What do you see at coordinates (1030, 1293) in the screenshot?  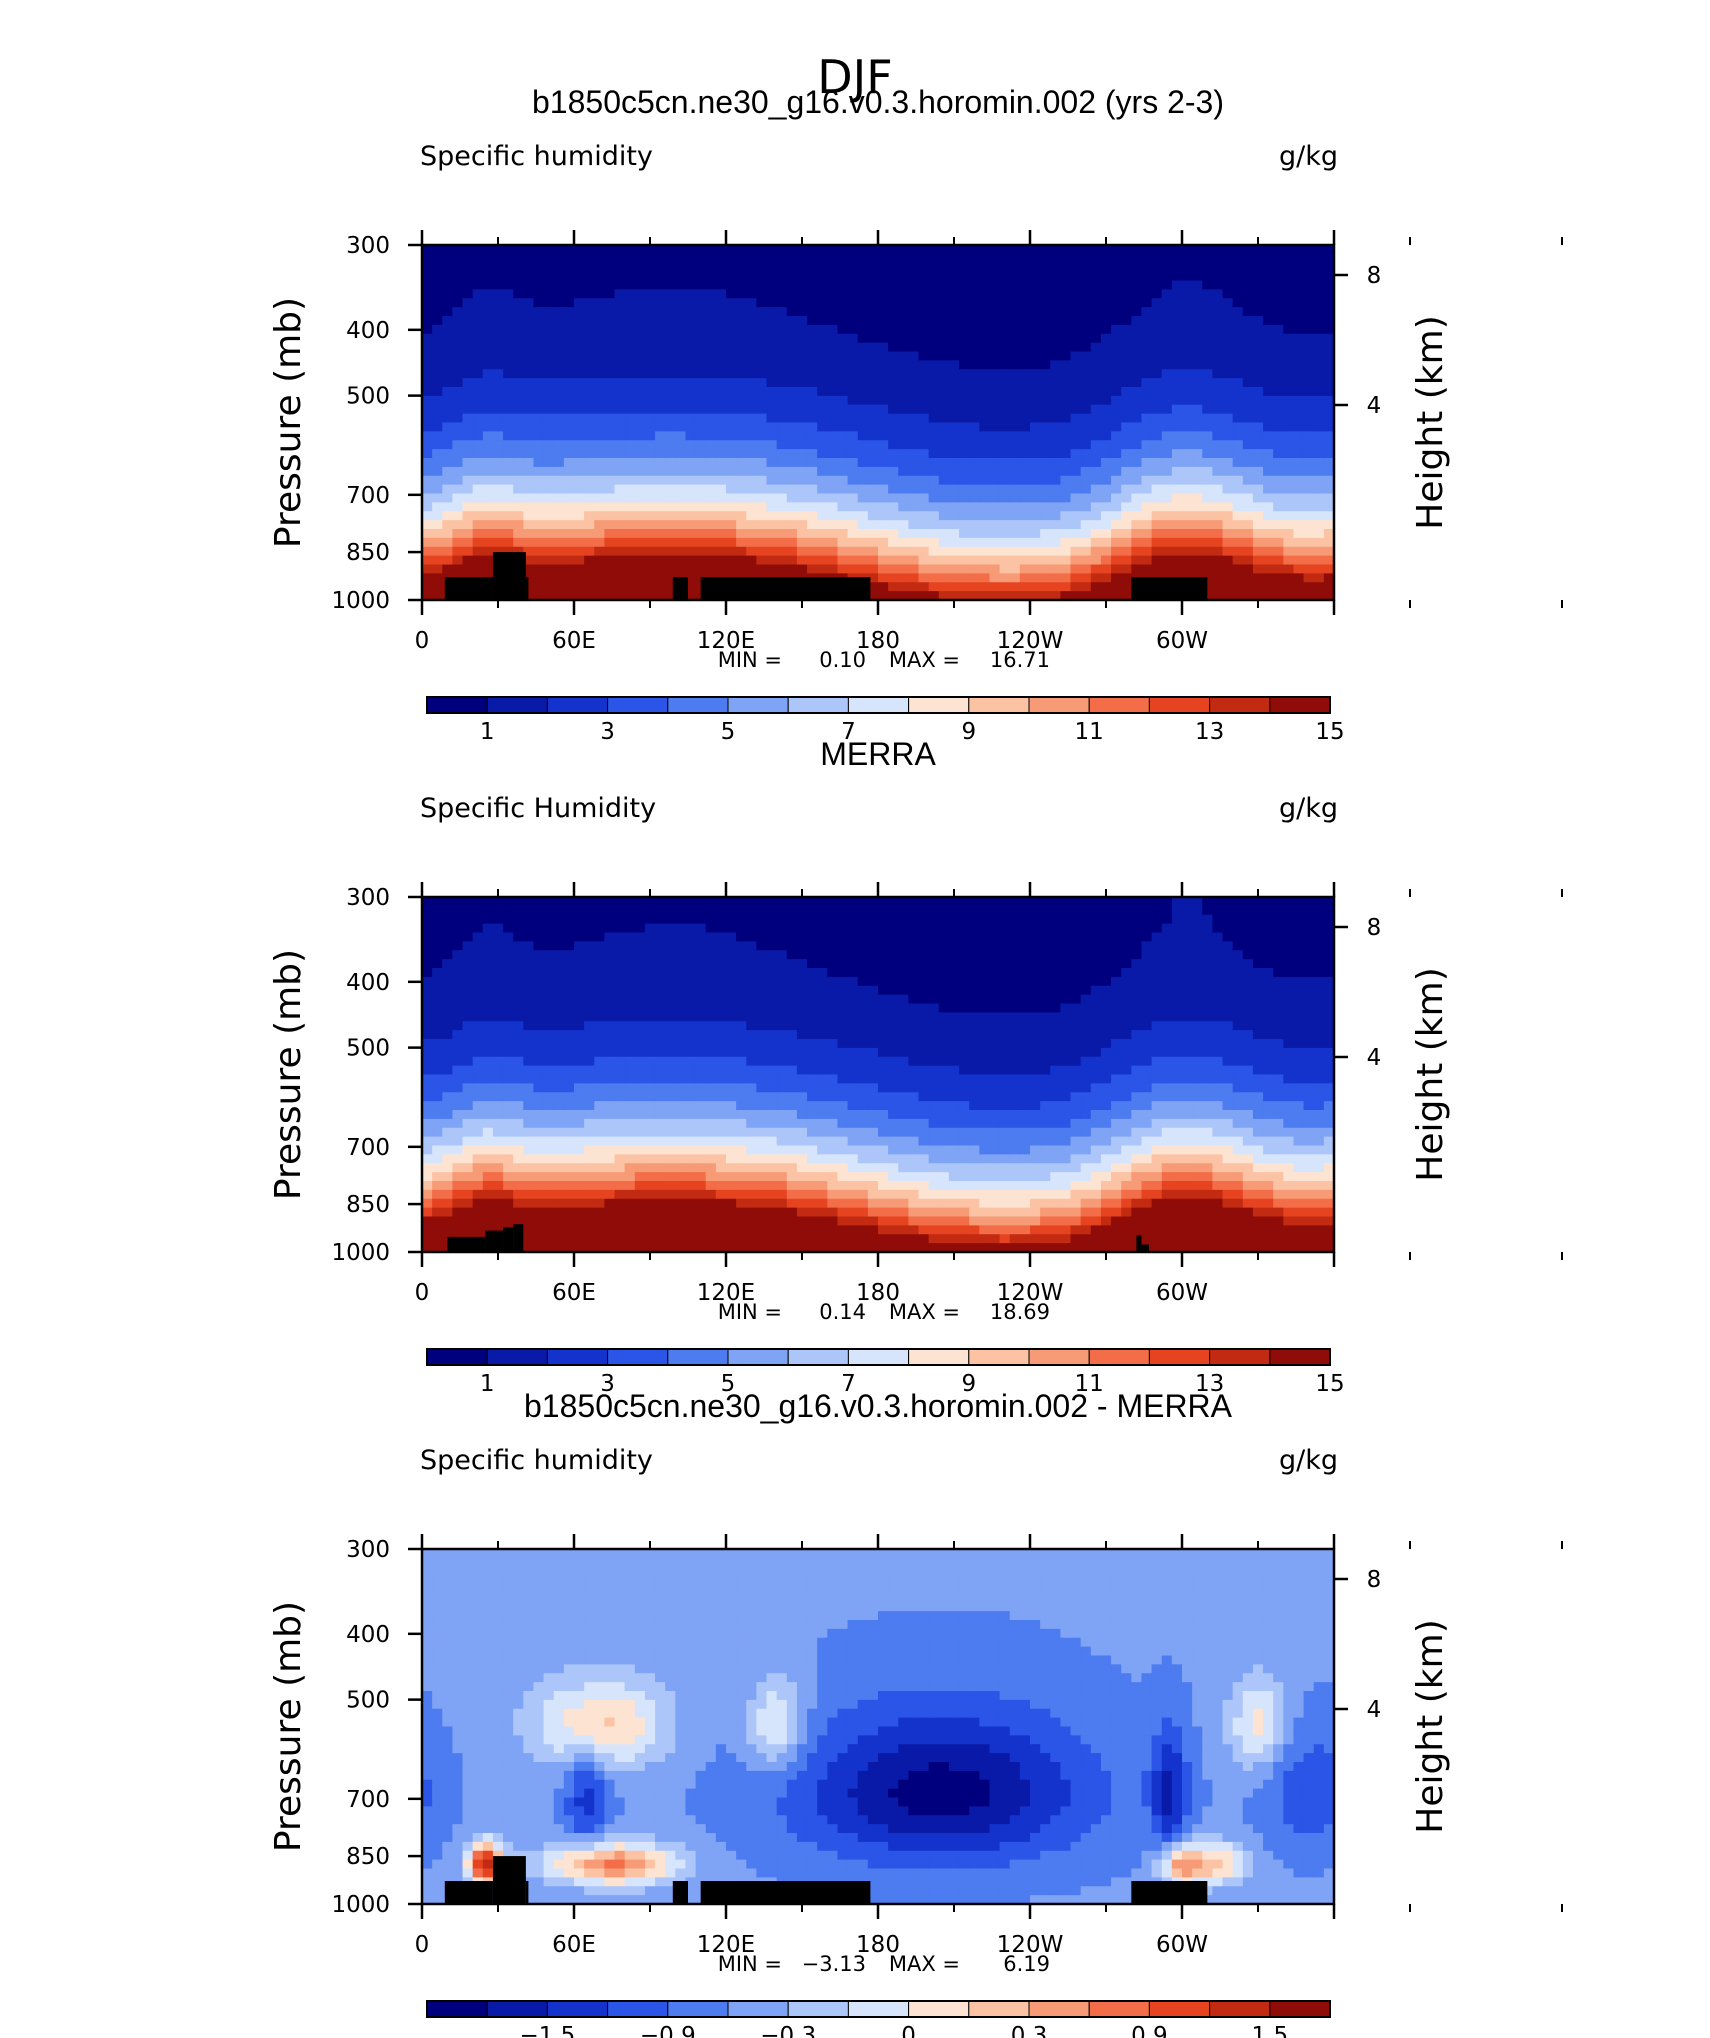 I see `x-tick-label: 120W` at bounding box center [1030, 1293].